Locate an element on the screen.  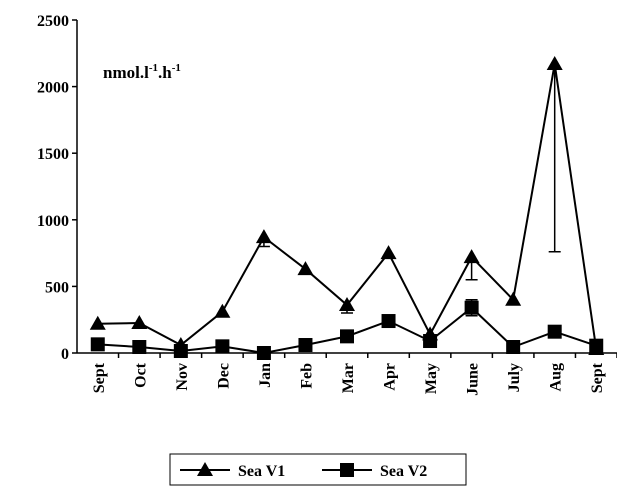
x-tick-label: Feb is located at coordinates (306, 376).